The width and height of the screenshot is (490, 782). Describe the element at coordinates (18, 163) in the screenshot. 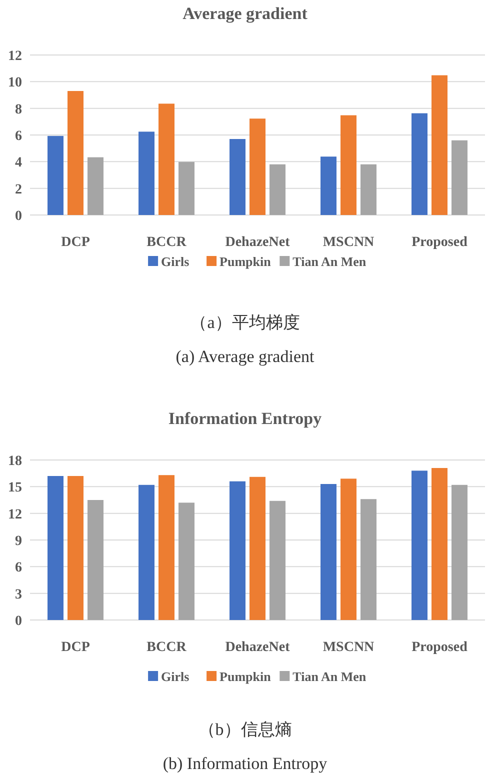

I see `y-tick-label: 4` at that location.